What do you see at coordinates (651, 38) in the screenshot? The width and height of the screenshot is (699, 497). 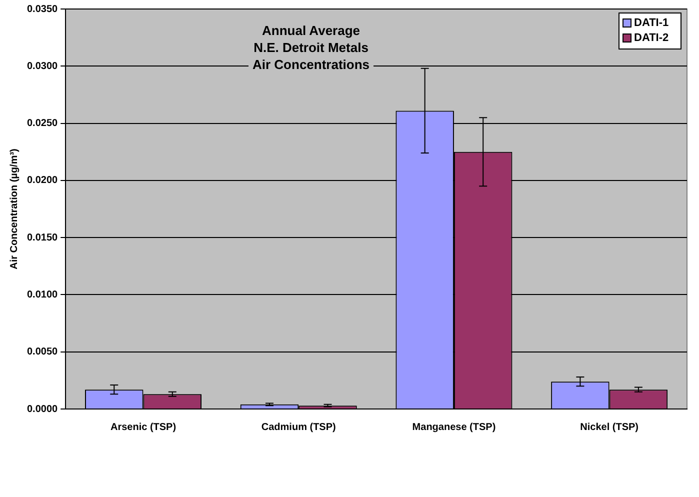 I see `legend-label: DATI-2` at bounding box center [651, 38].